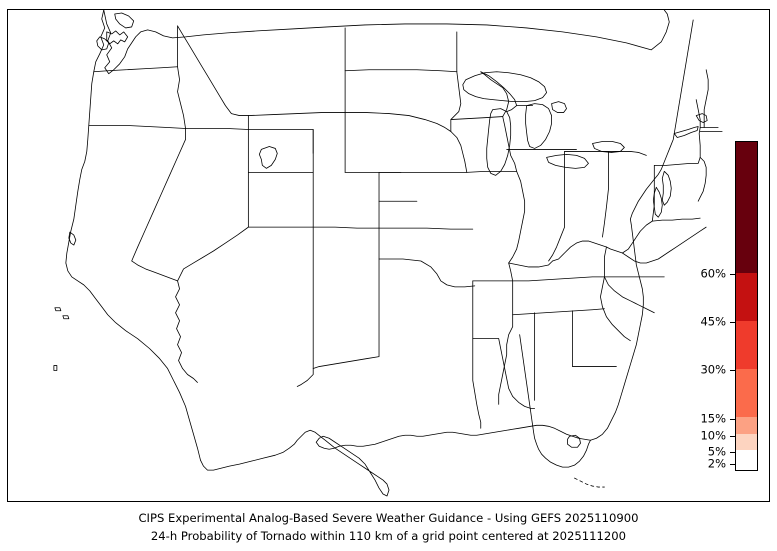 The height and width of the screenshot is (551, 777). What do you see at coordinates (706, 98) in the screenshot?
I see `new-hampshire-maine-border` at bounding box center [706, 98].